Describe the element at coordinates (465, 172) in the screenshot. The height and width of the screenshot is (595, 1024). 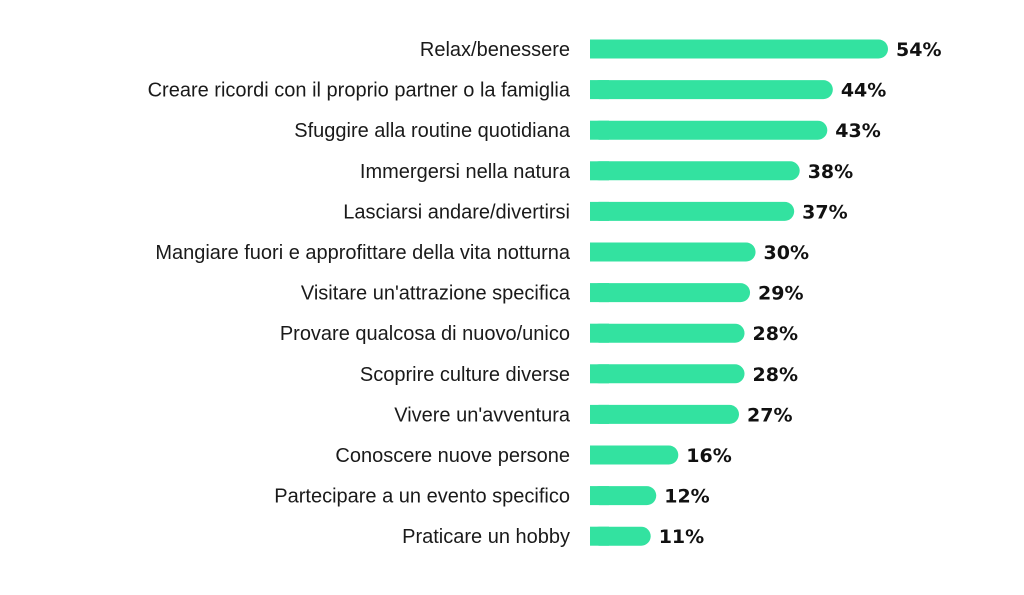
I see `category-label: Immergersi nella natura` at that location.